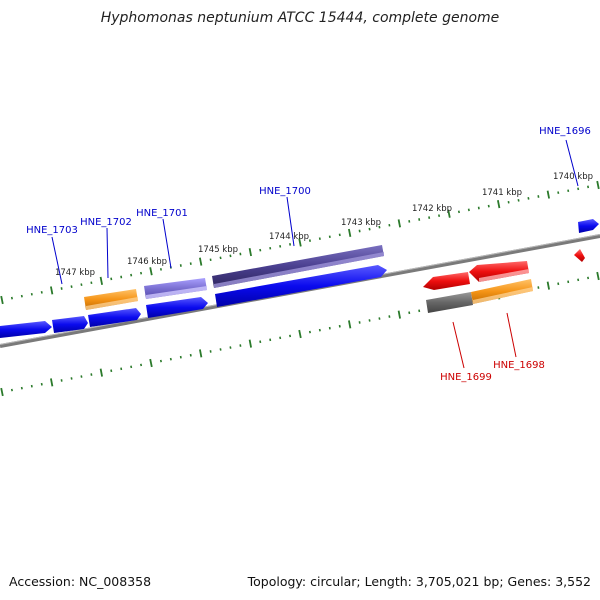 This screenshot has height=600, width=600. What do you see at coordinates (176, 292) in the screenshot?
I see `feature-lavender-base` at bounding box center [176, 292].